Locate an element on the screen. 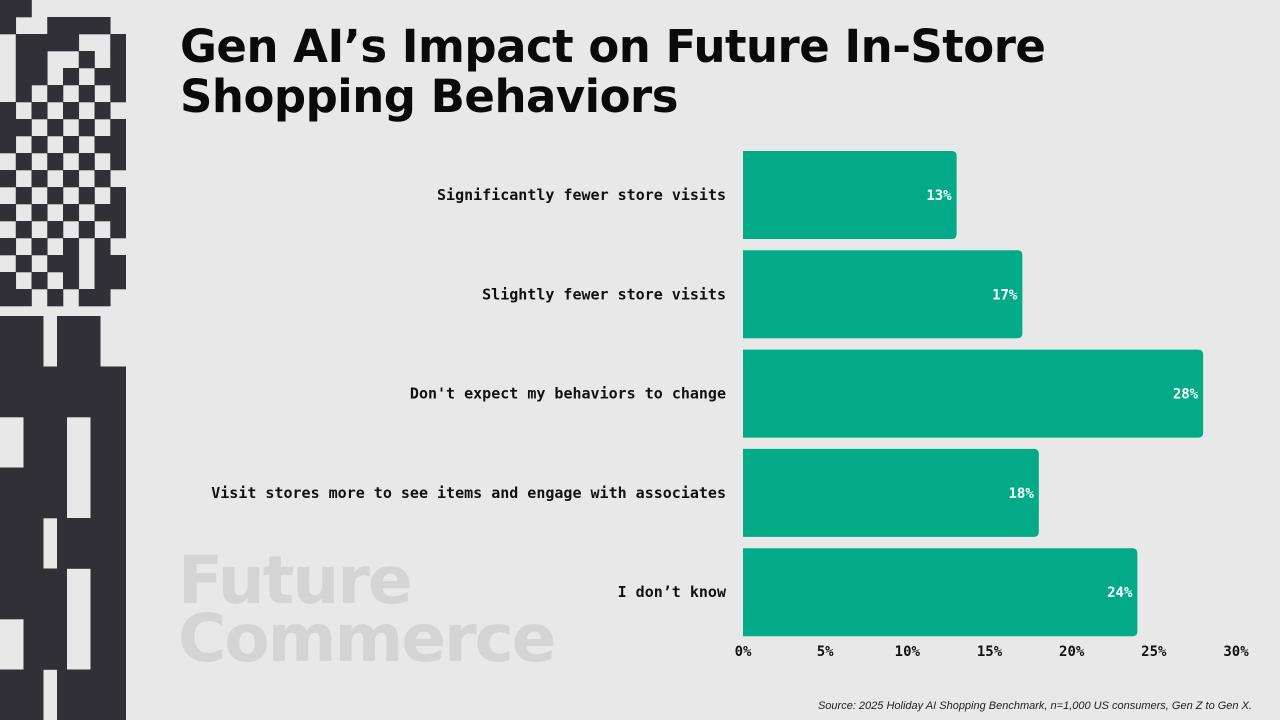 The width and height of the screenshot is (1280, 720). value-label-5: 24% is located at coordinates (1120, 593).